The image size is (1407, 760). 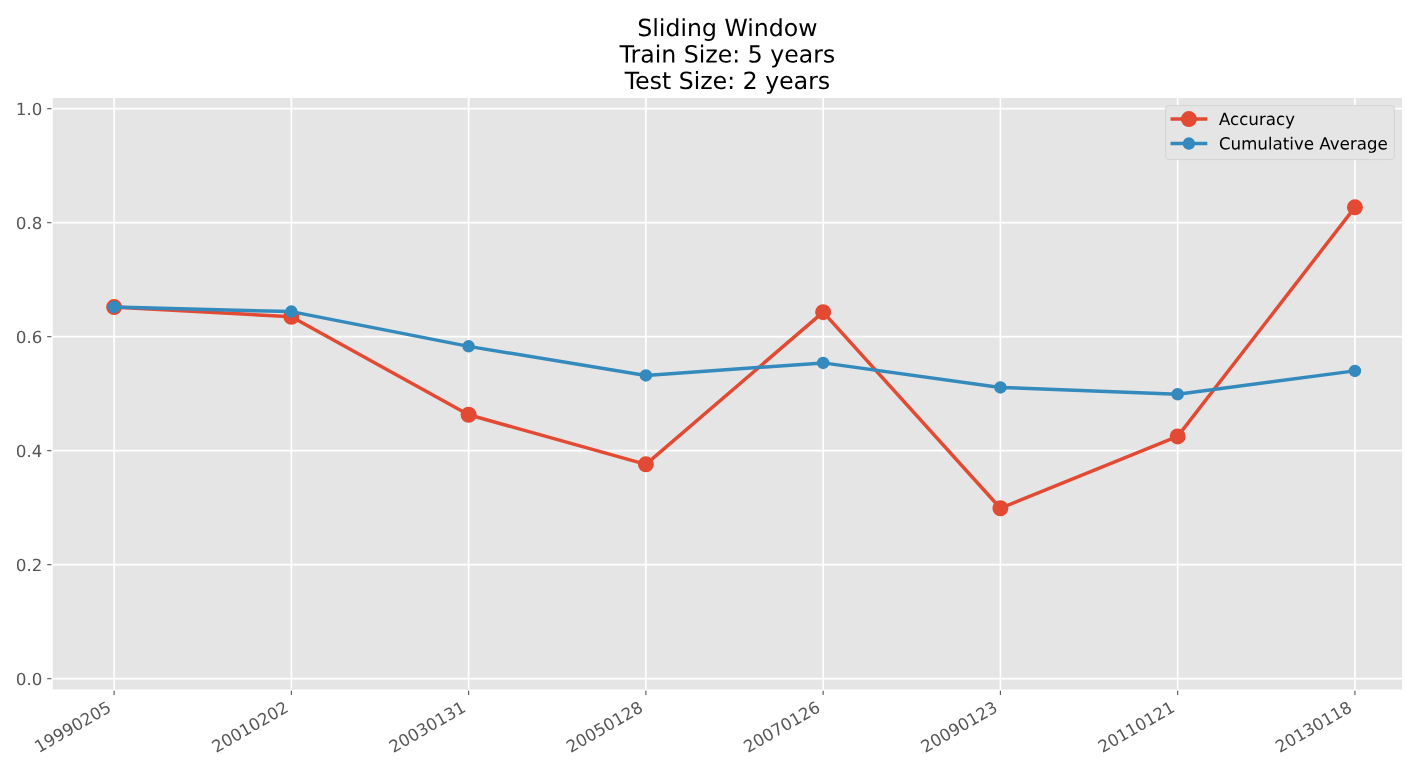 What do you see at coordinates (29, 337) in the screenshot?
I see `y-tick-label: 0.6` at bounding box center [29, 337].